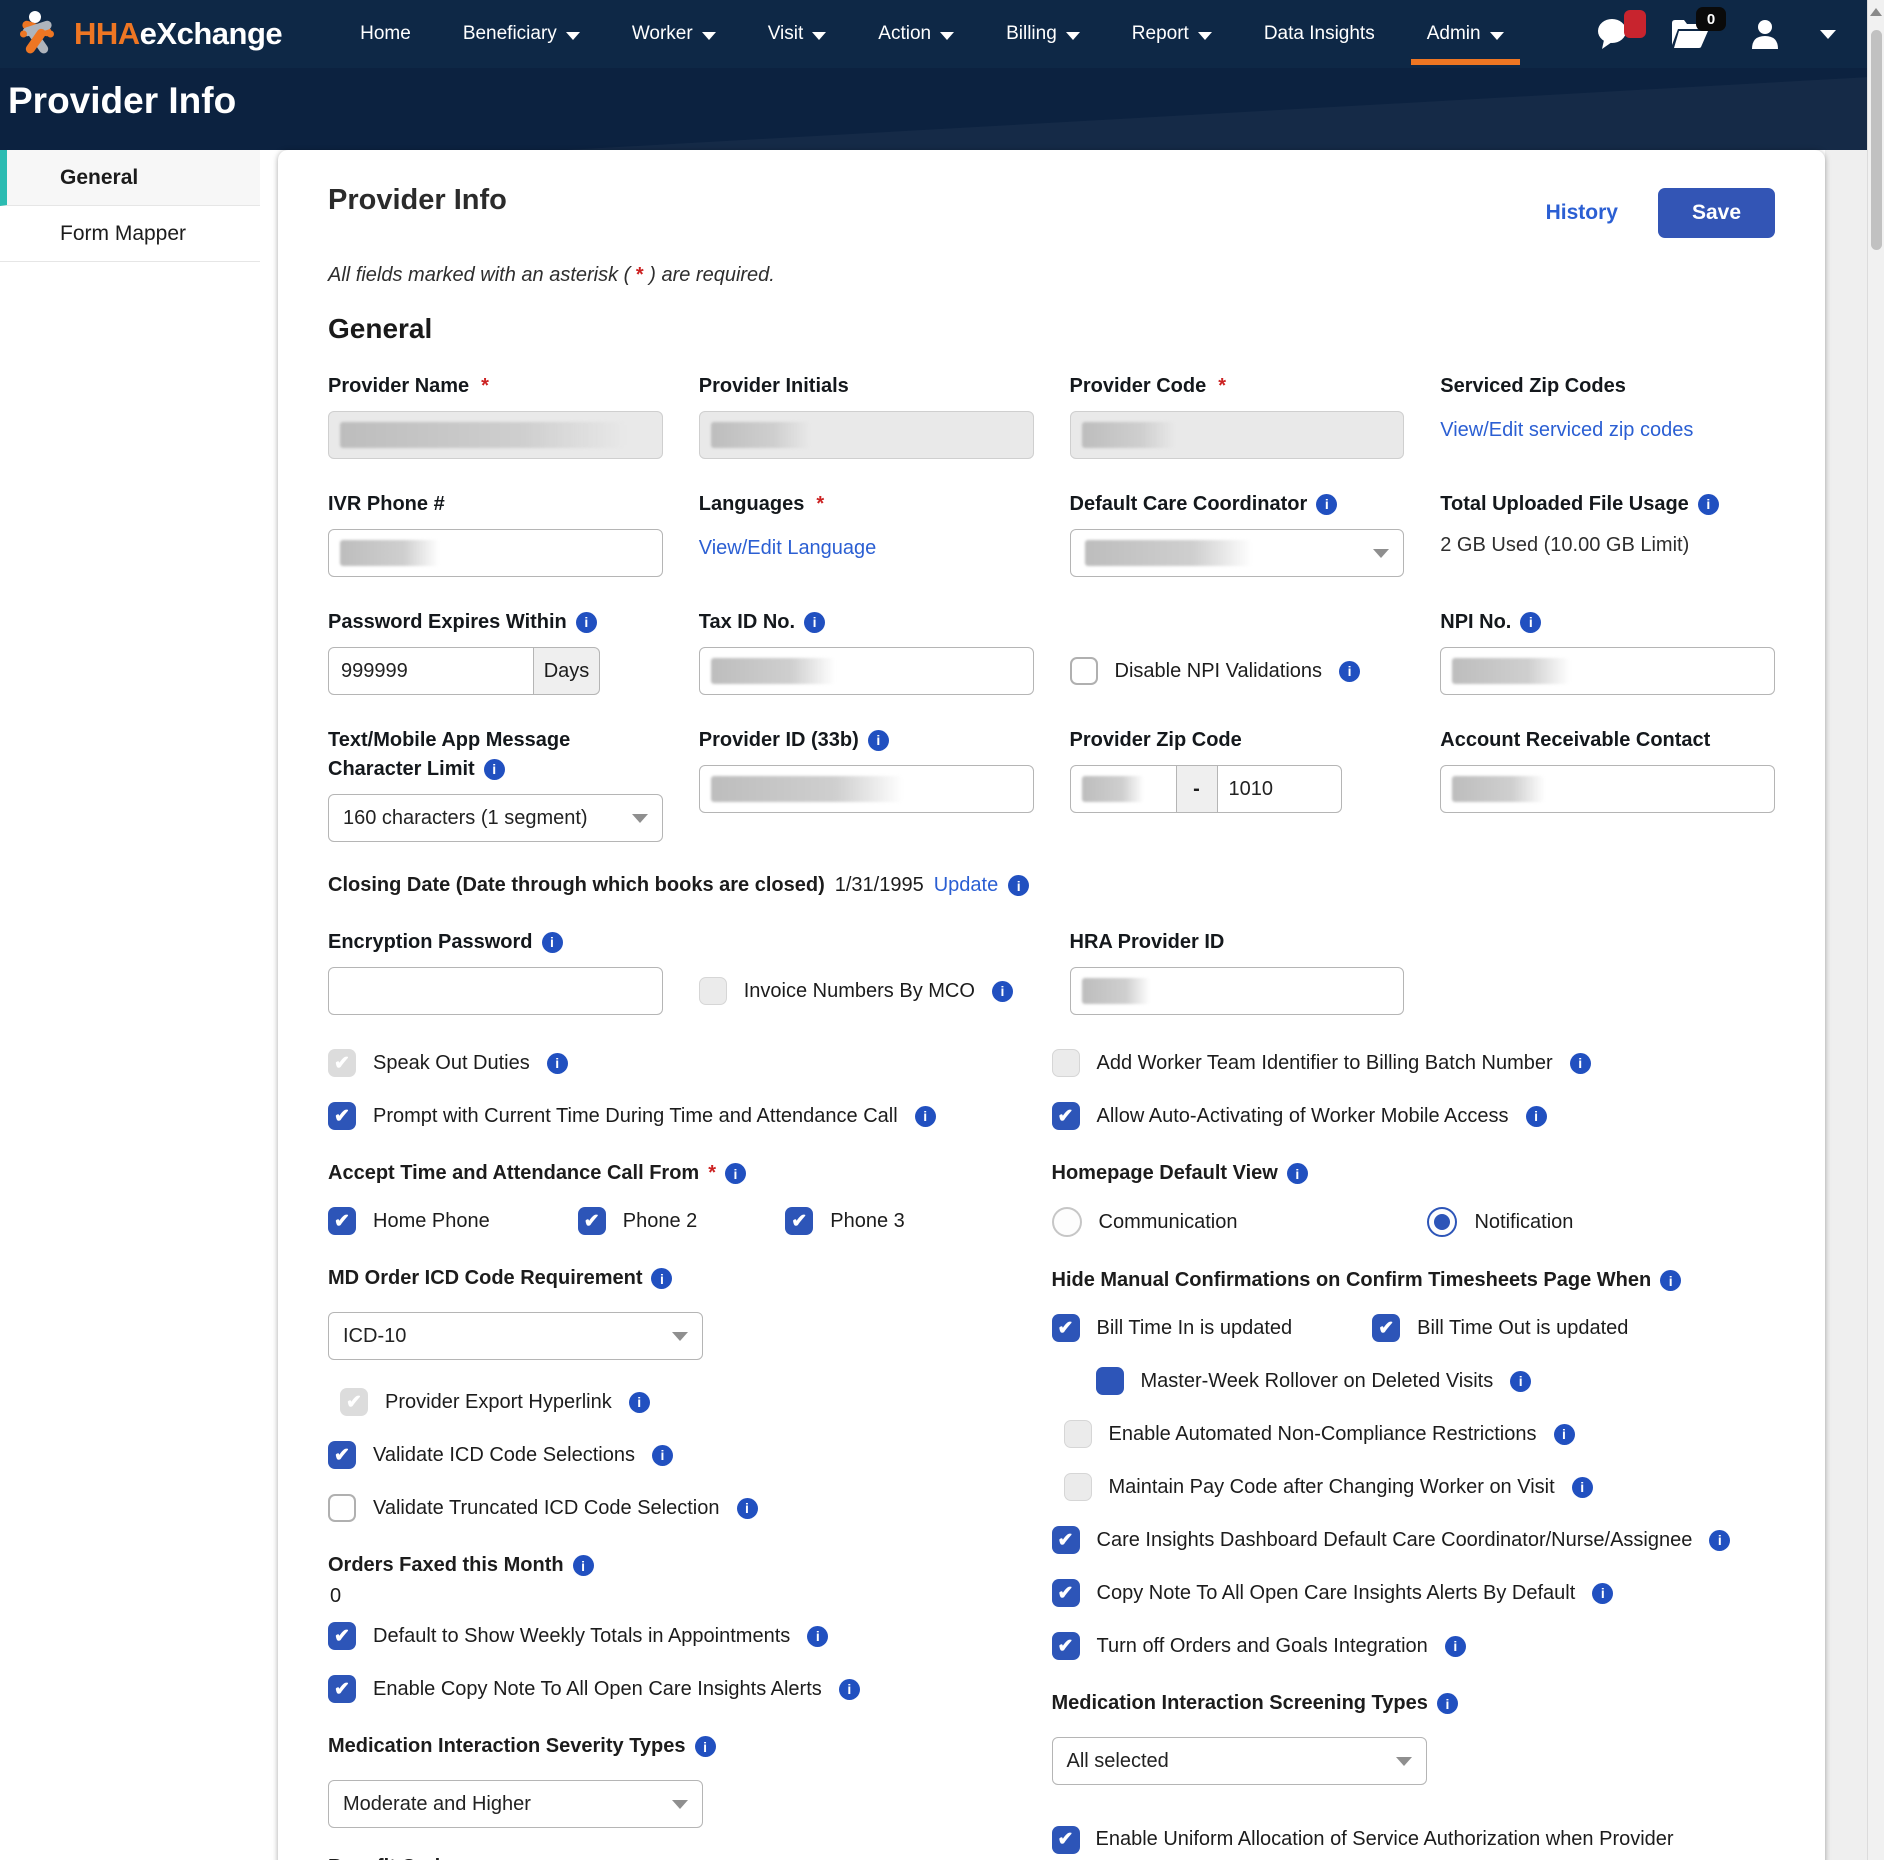 This screenshot has height=1860, width=1884. What do you see at coordinates (1875, 930) in the screenshot?
I see `vertical-scrollbar` at bounding box center [1875, 930].